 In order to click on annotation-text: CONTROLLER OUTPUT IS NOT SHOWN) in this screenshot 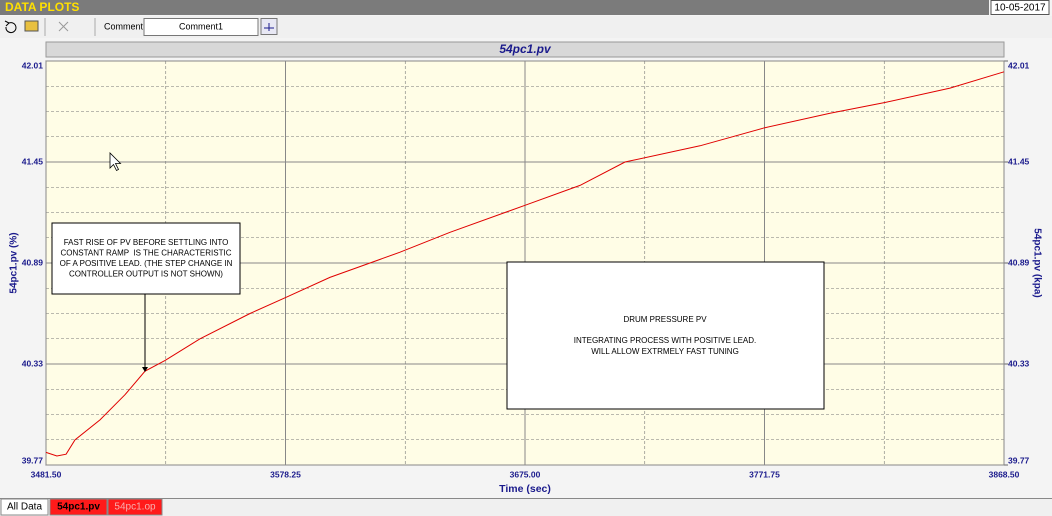, I will do `click(146, 274)`.